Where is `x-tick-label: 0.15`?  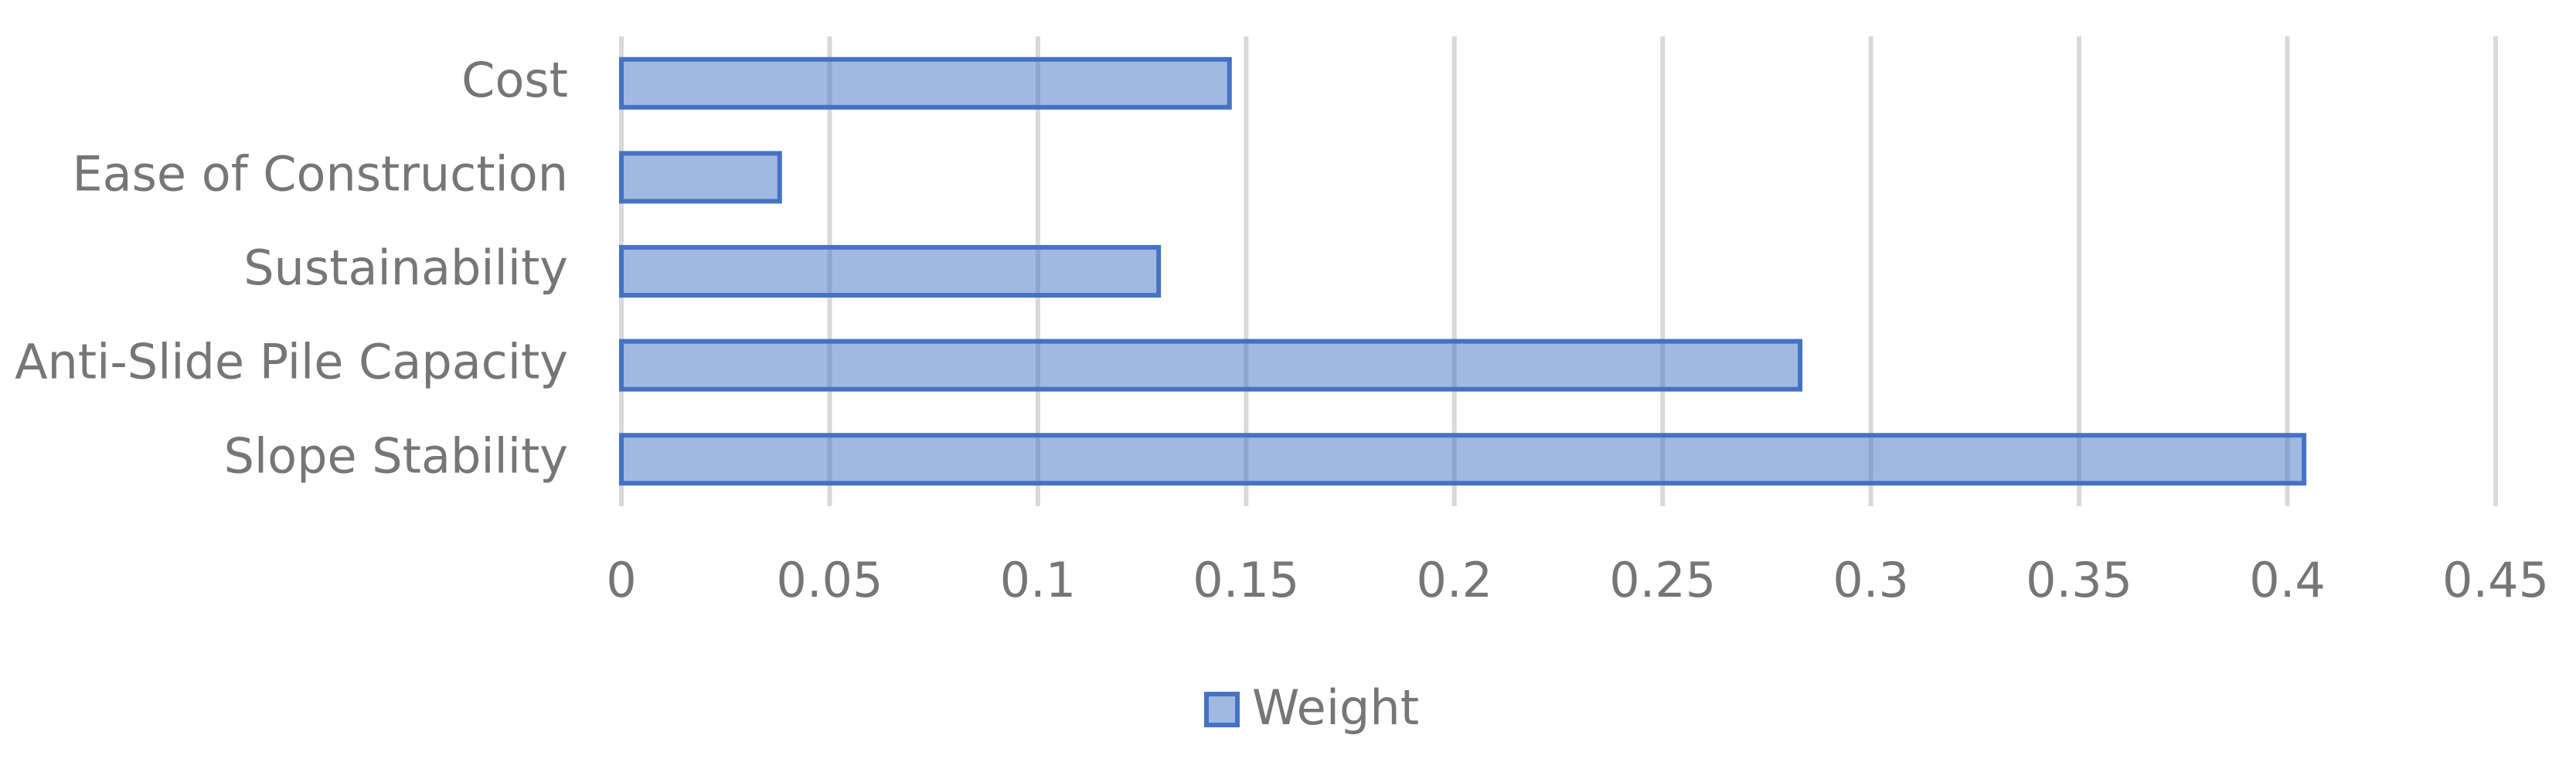
x-tick-label: 0.15 is located at coordinates (1246, 580).